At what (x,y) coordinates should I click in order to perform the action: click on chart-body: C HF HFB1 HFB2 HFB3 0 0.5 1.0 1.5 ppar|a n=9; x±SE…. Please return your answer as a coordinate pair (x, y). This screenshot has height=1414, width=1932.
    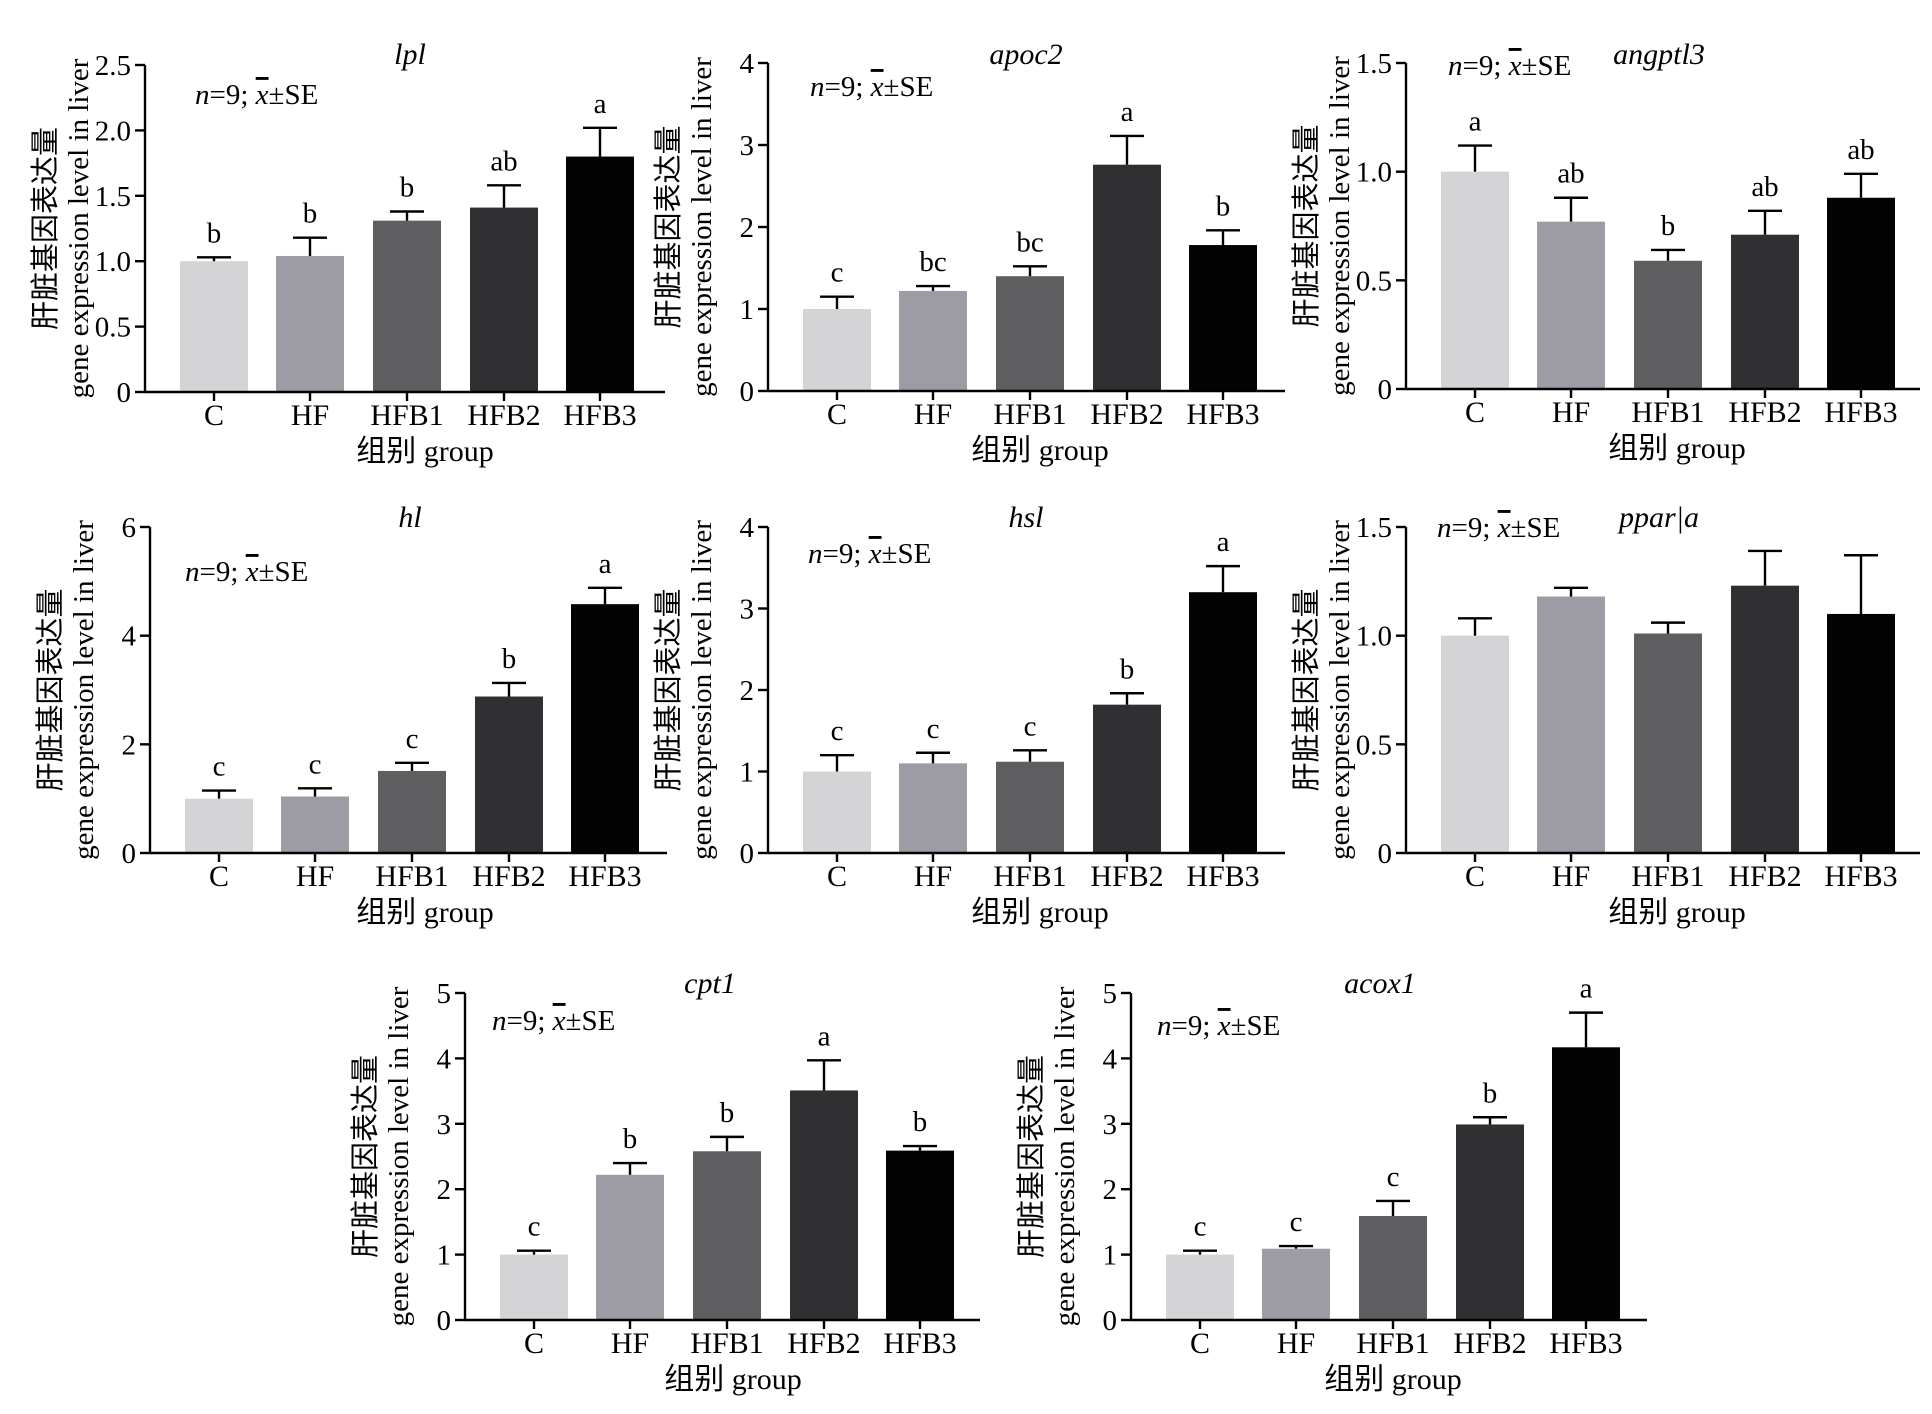
    Looking at the image, I should click on (1605, 715).